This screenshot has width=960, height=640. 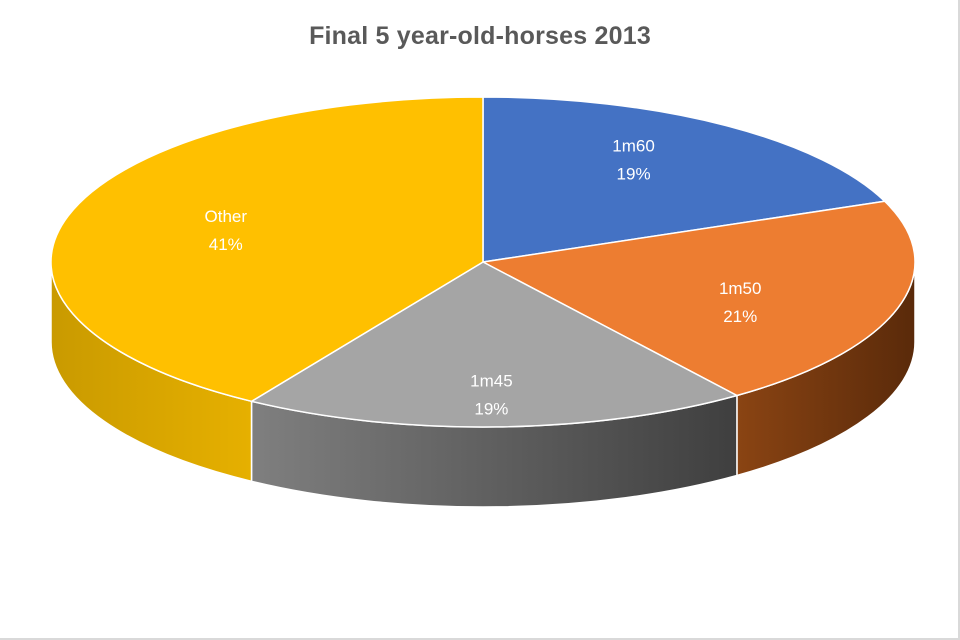 I want to click on data-label-category-1m50: 1m50, so click(x=740, y=288).